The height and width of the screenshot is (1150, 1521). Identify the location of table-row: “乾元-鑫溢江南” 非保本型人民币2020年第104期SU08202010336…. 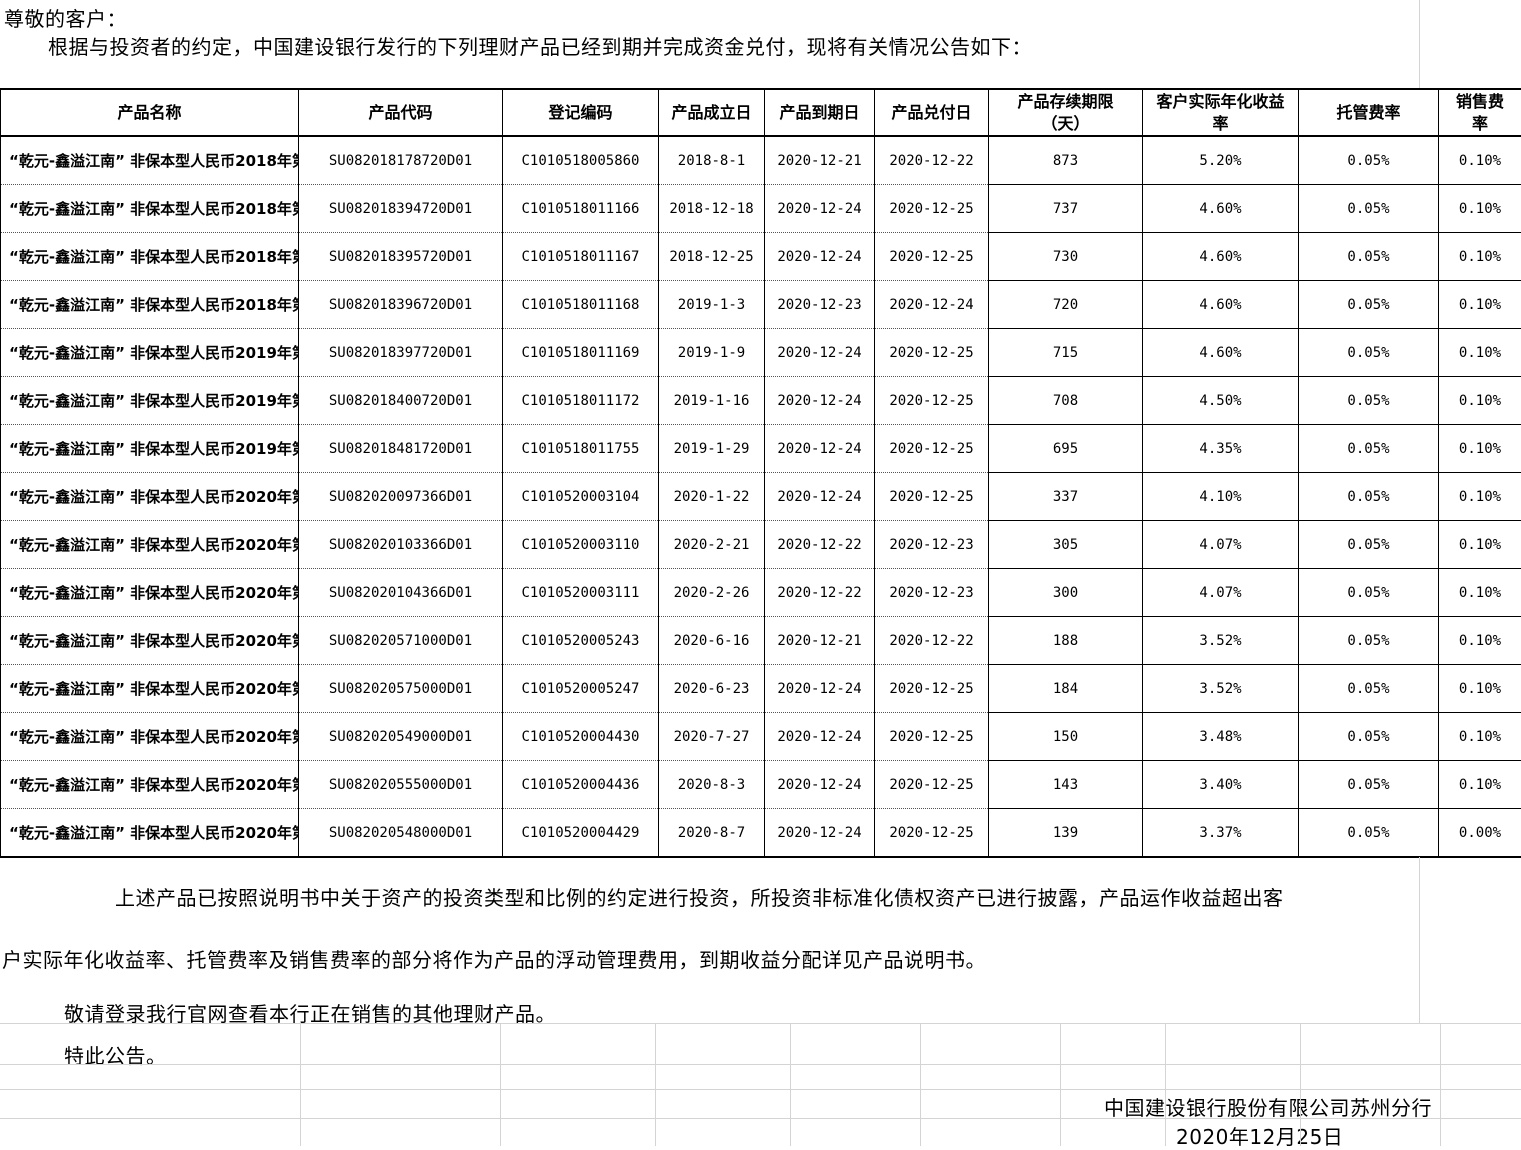
(761, 545).